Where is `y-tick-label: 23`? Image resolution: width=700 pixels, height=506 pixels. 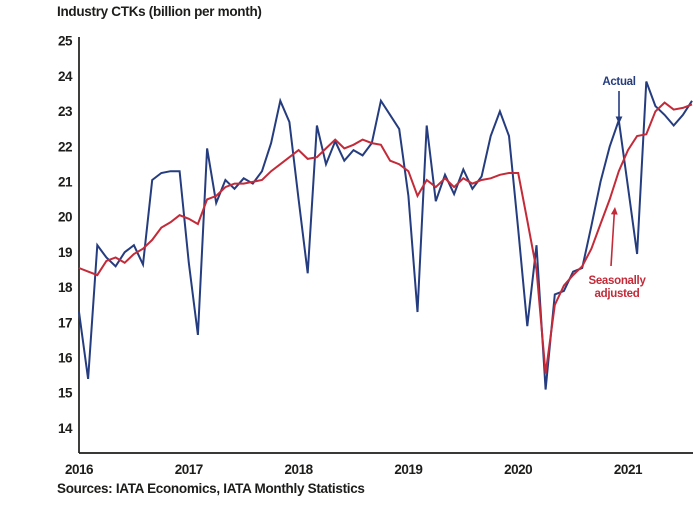
y-tick-label: 23 is located at coordinates (65, 111).